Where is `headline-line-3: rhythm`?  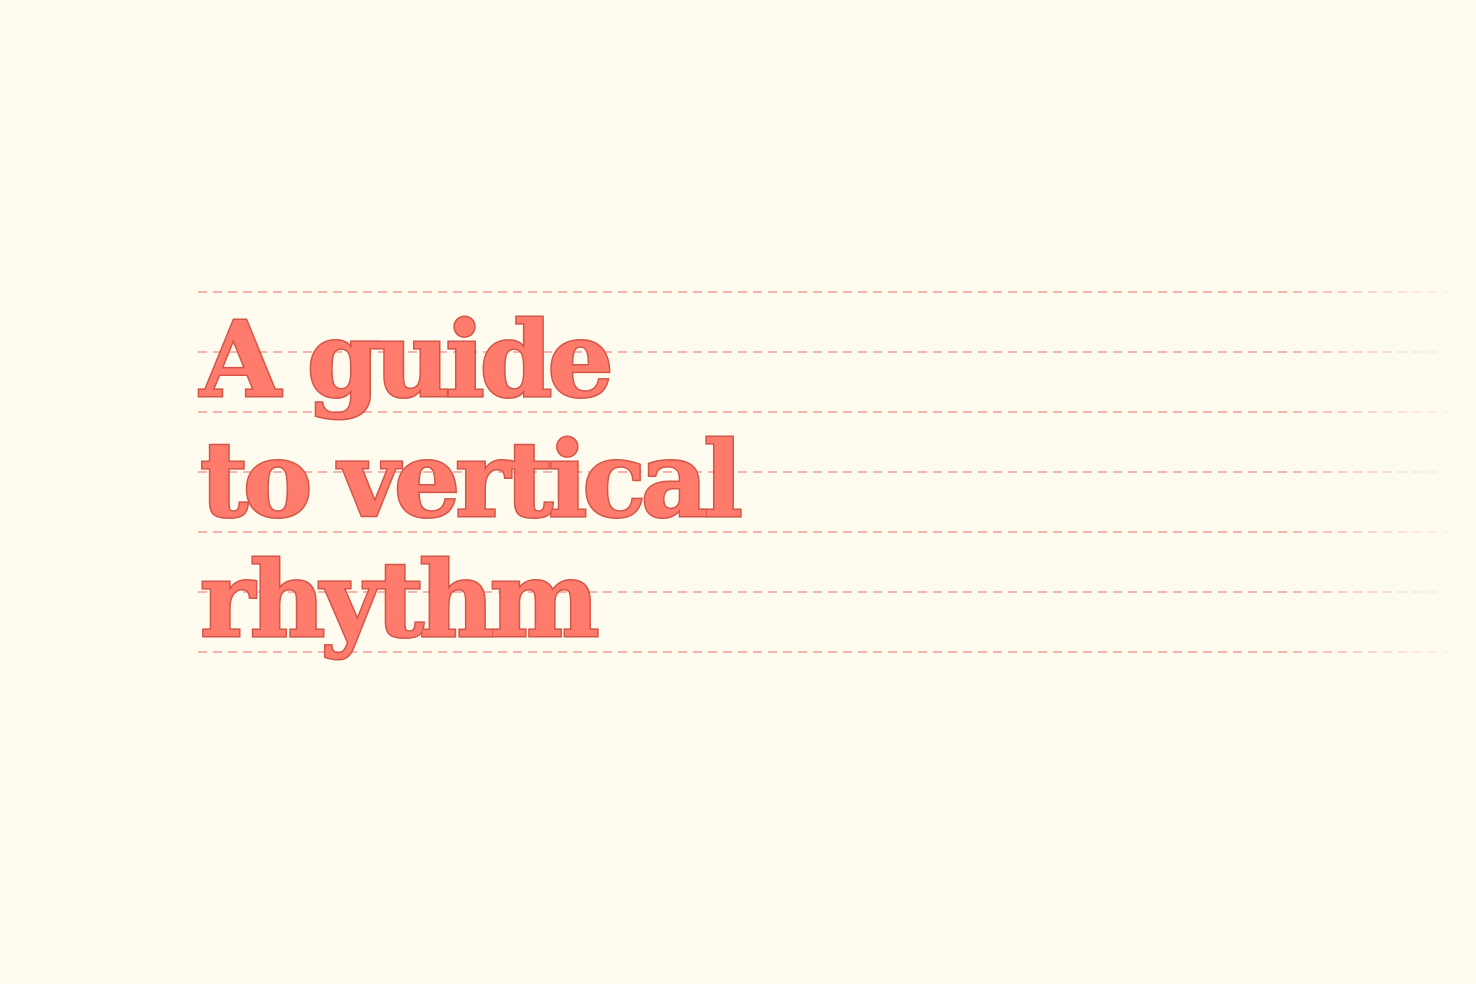 headline-line-3: rhythm is located at coordinates (400, 599).